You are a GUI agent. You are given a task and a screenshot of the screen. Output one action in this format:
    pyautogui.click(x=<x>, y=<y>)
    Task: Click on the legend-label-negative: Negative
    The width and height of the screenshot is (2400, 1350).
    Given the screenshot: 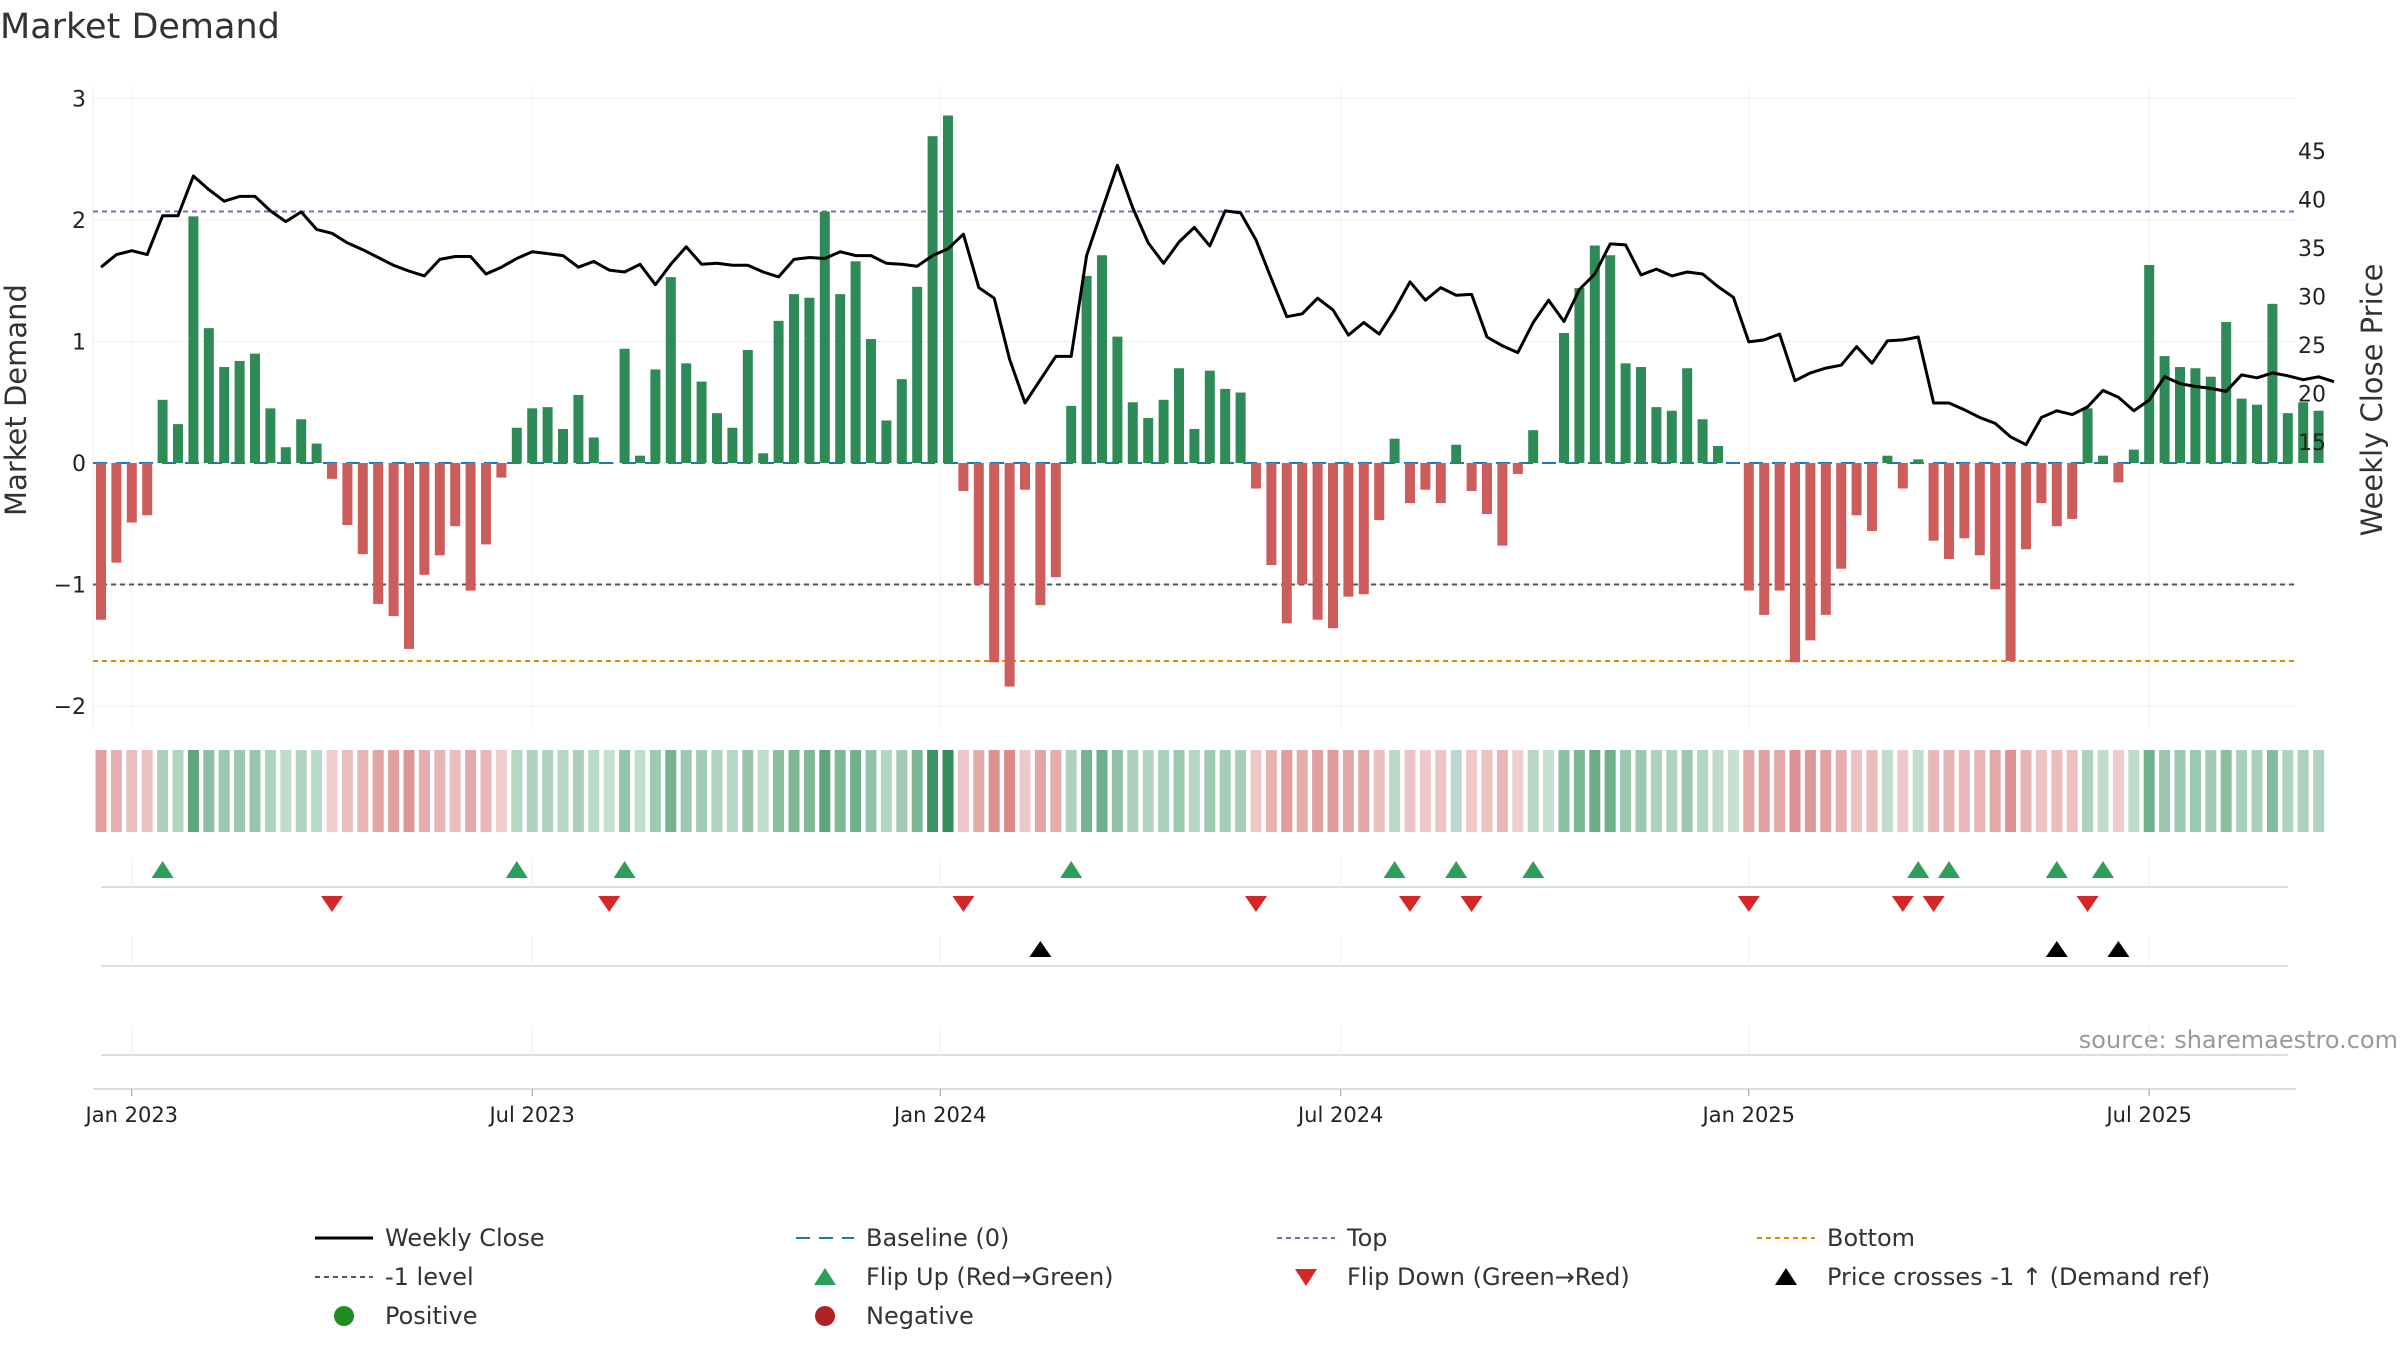 What is the action you would take?
    pyautogui.click(x=920, y=1316)
    